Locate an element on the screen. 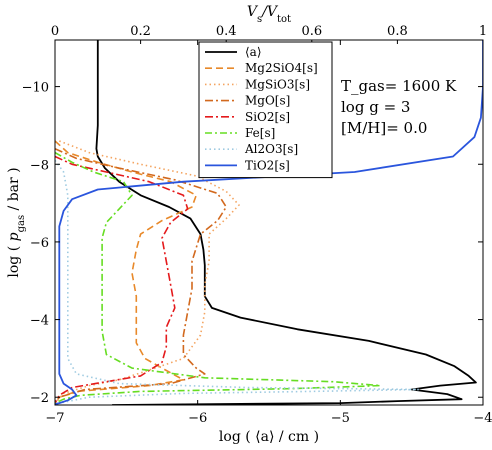 This screenshot has width=492, height=450. top-axis-title: Vs/Vtot is located at coordinates (269, 14).